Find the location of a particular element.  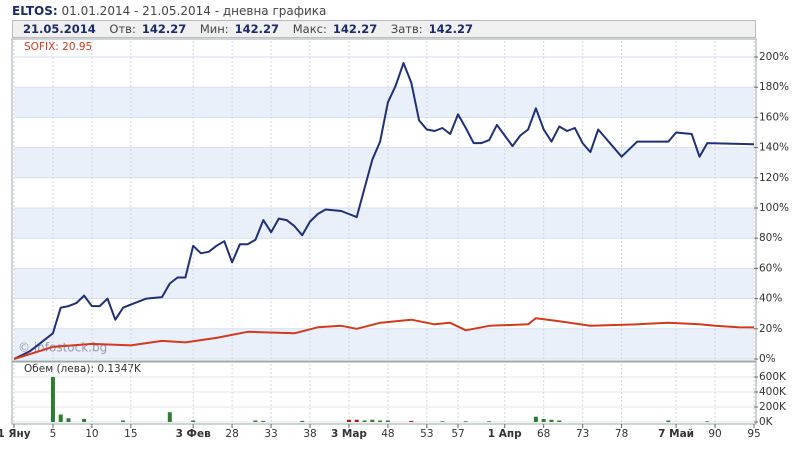

x-tick-label: 5 is located at coordinates (53, 434).